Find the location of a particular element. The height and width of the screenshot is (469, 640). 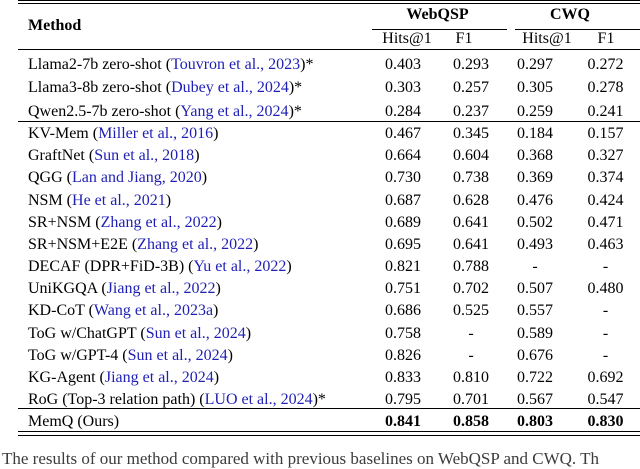

webqsp-f1-cell: 0.738 is located at coordinates (471, 178).